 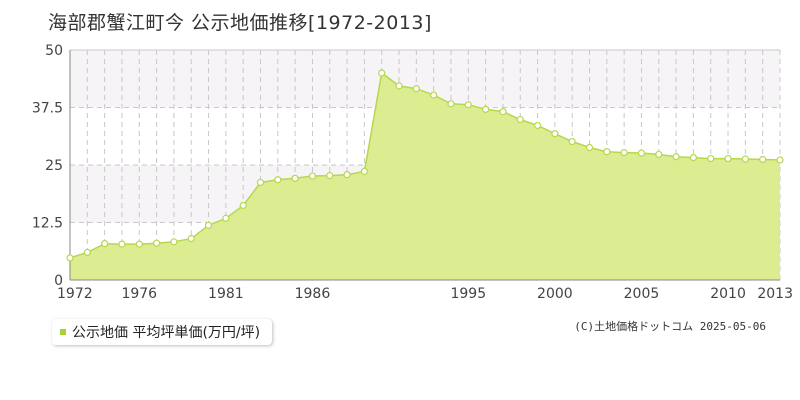 I want to click on x-tick-label: 1986, so click(x=313, y=294).